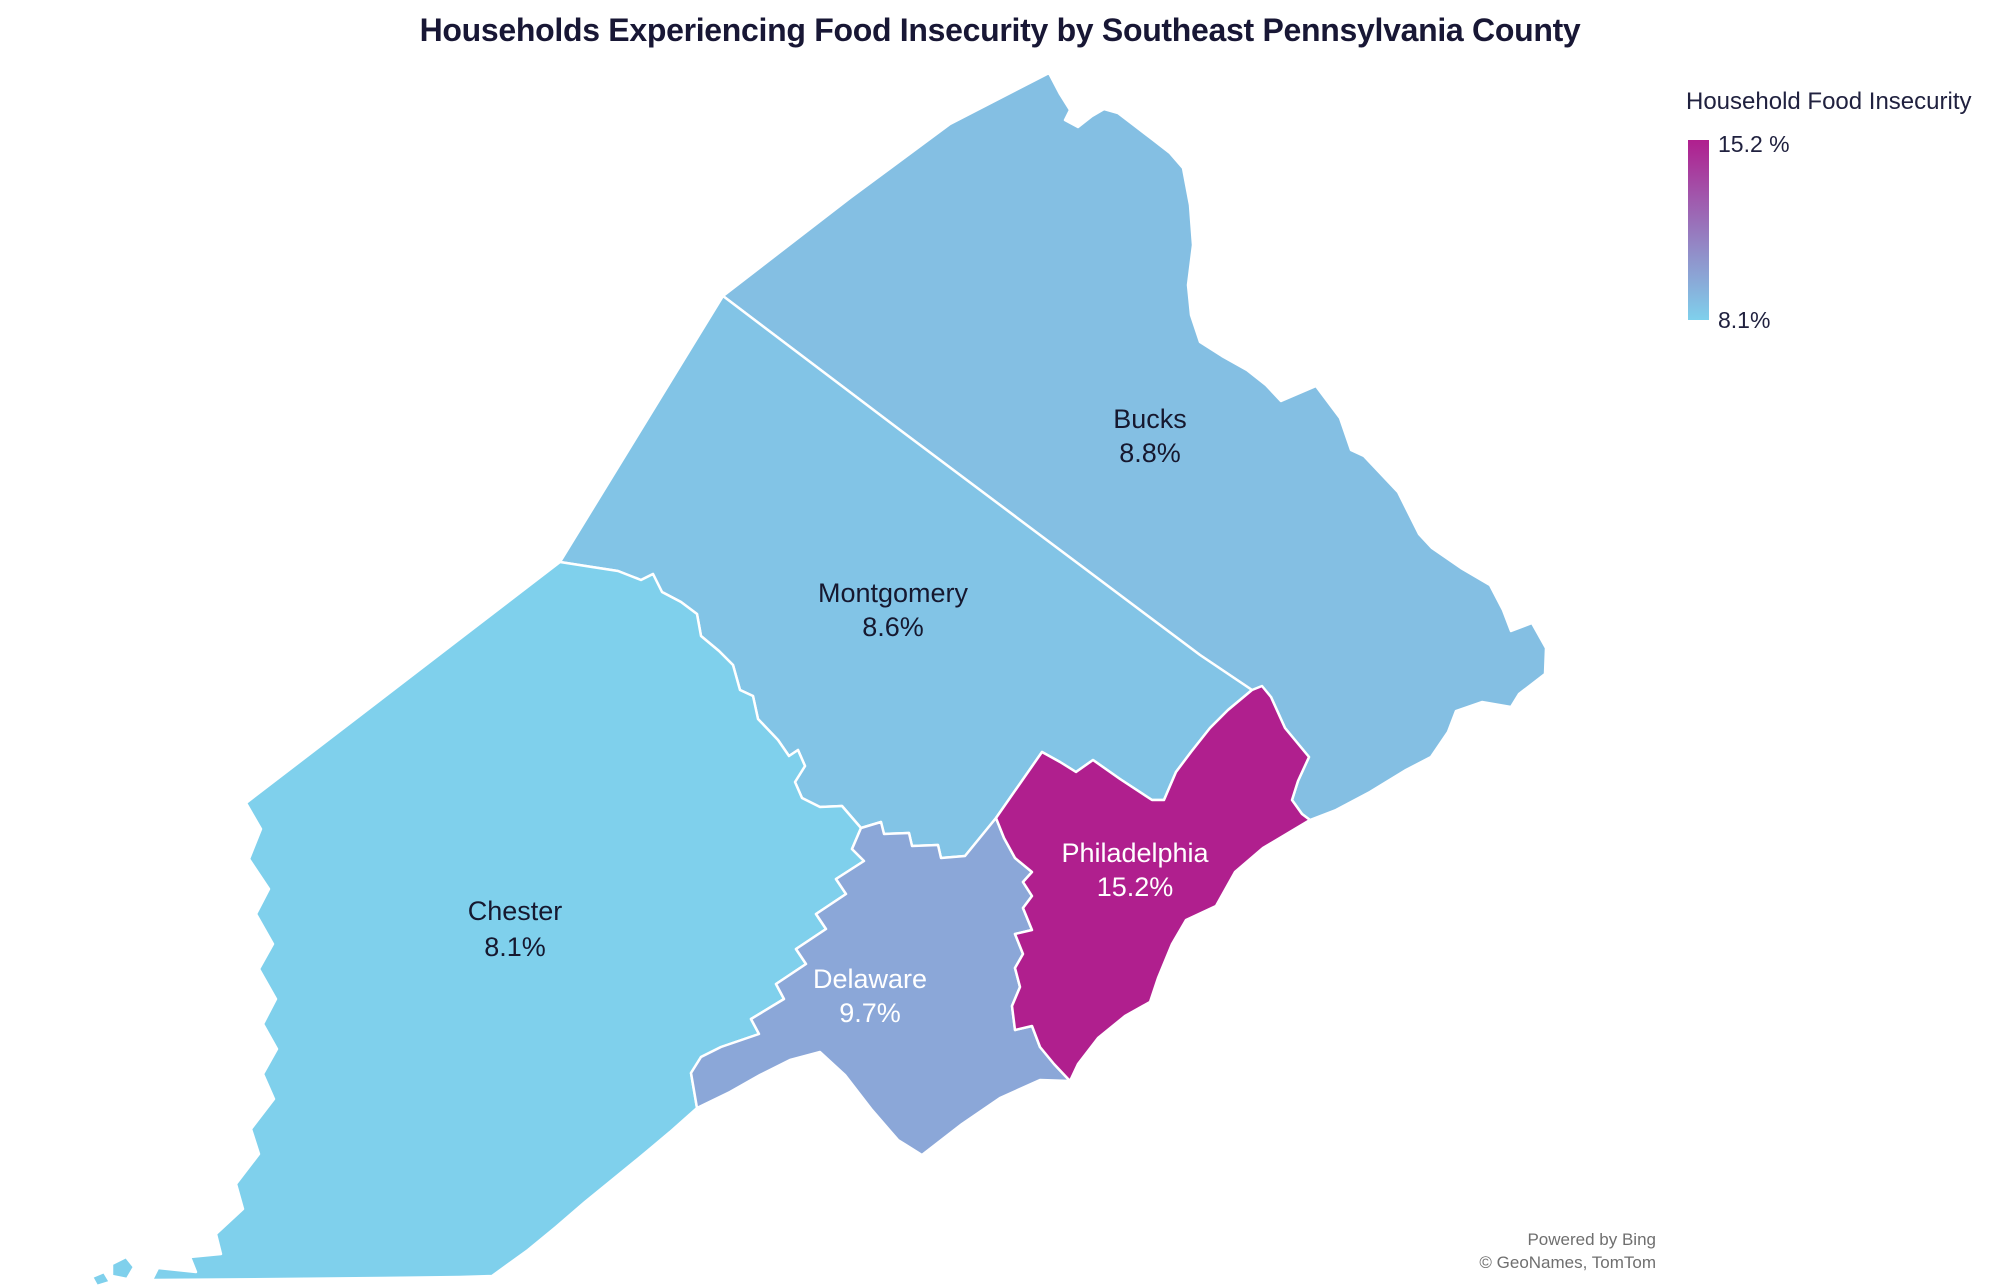 This screenshot has height=1286, width=2000. Describe the element at coordinates (1567, 1251) in the screenshot. I see `attribution: Powered by Bing © GeoNames, TomTom` at that location.